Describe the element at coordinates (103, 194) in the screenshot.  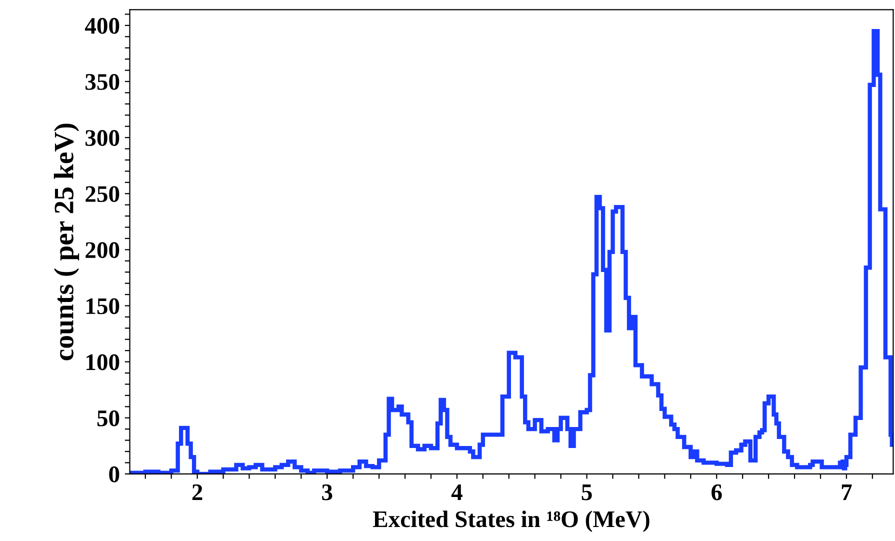
I see `y-tick-label: 250` at that location.